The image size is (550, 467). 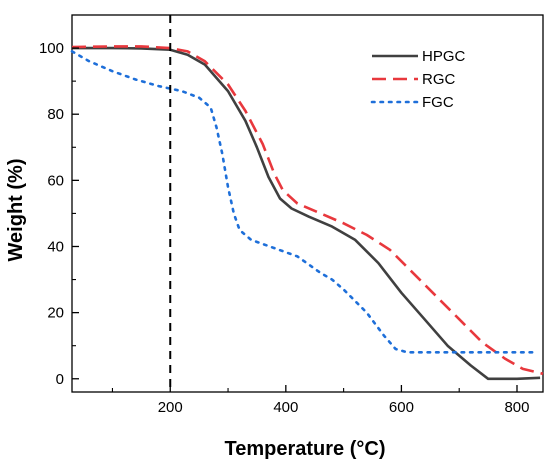 What do you see at coordinates (305, 449) in the screenshot?
I see `x-axis-title: Temperature (°C)` at bounding box center [305, 449].